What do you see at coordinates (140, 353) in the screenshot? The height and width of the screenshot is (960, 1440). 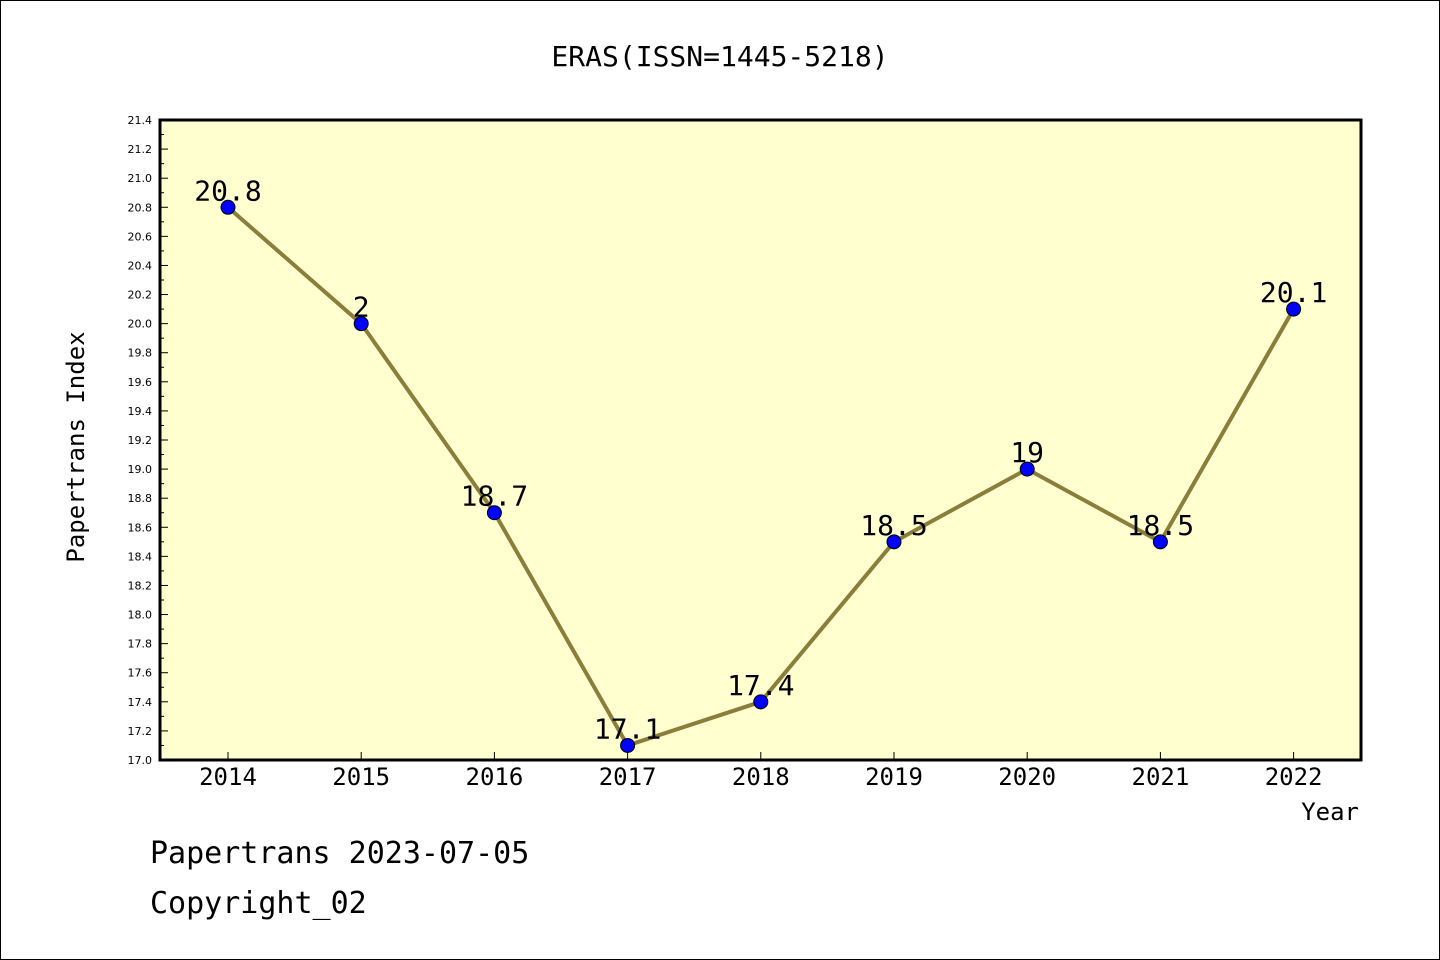 I see `y-tick-label: 19.8` at bounding box center [140, 353].